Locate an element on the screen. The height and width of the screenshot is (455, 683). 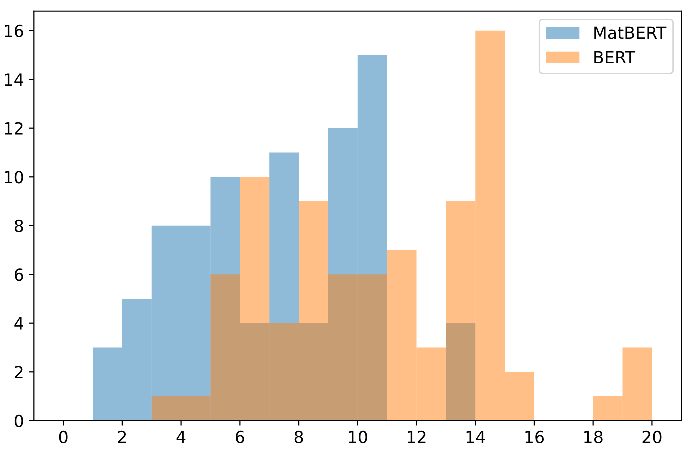
x-tick-label: 14 is located at coordinates (476, 437).